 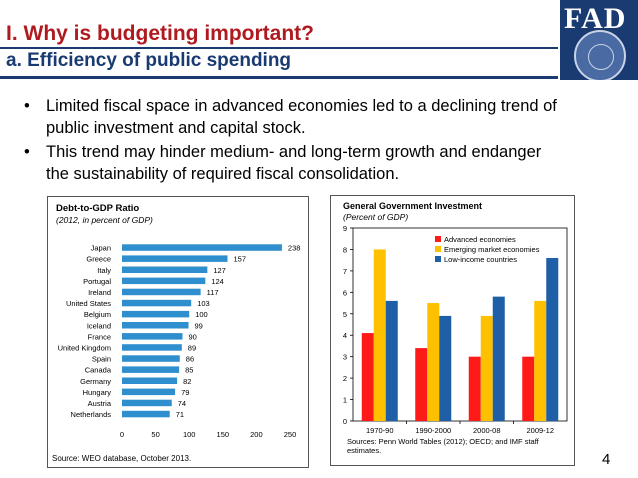 What do you see at coordinates (345, 314) in the screenshot?
I see `investment-y-tick-label: 5` at bounding box center [345, 314].